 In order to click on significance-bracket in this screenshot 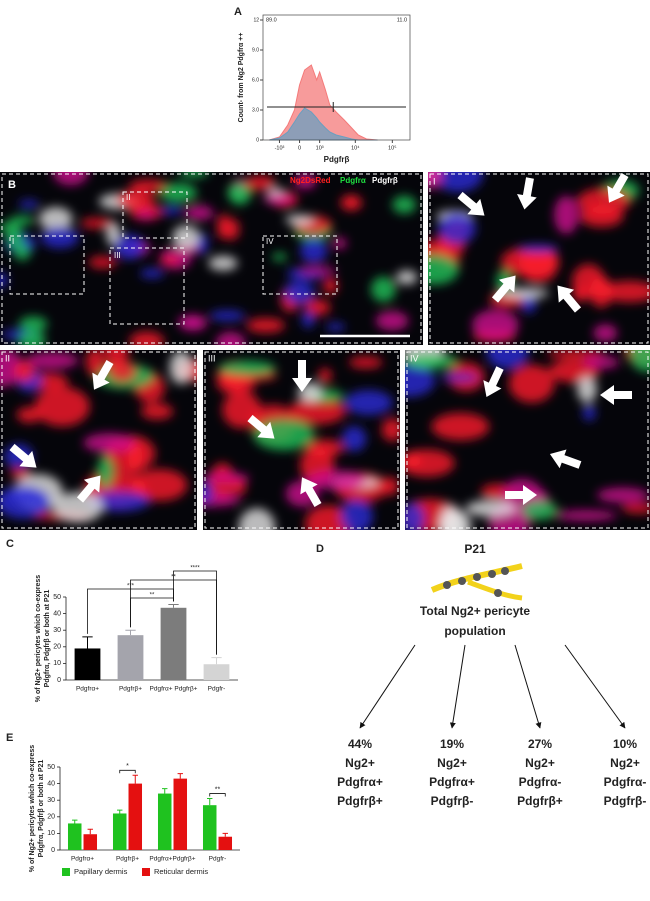, I will do `click(152, 612)`.